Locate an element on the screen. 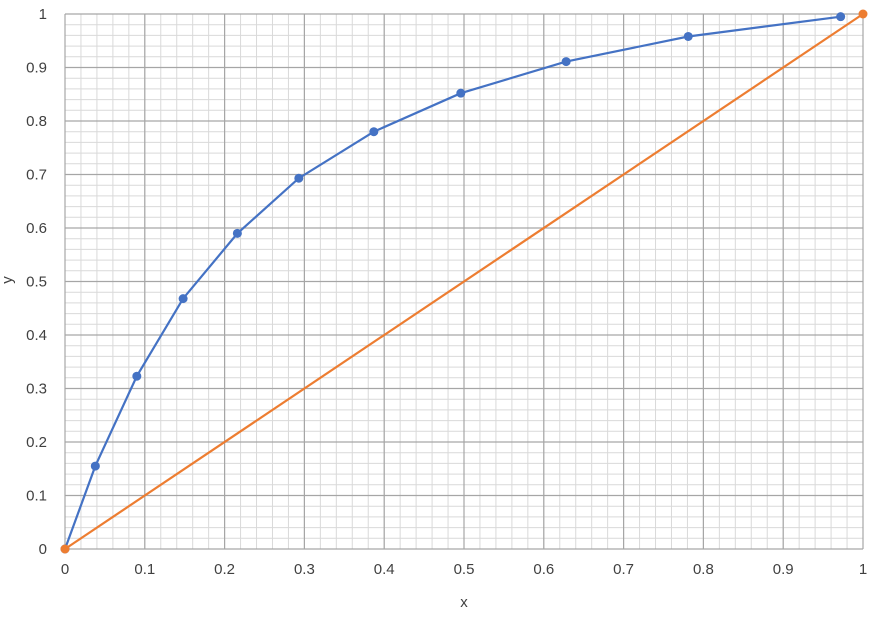 The height and width of the screenshot is (618, 878). y-axis-title: y is located at coordinates (8, 280).